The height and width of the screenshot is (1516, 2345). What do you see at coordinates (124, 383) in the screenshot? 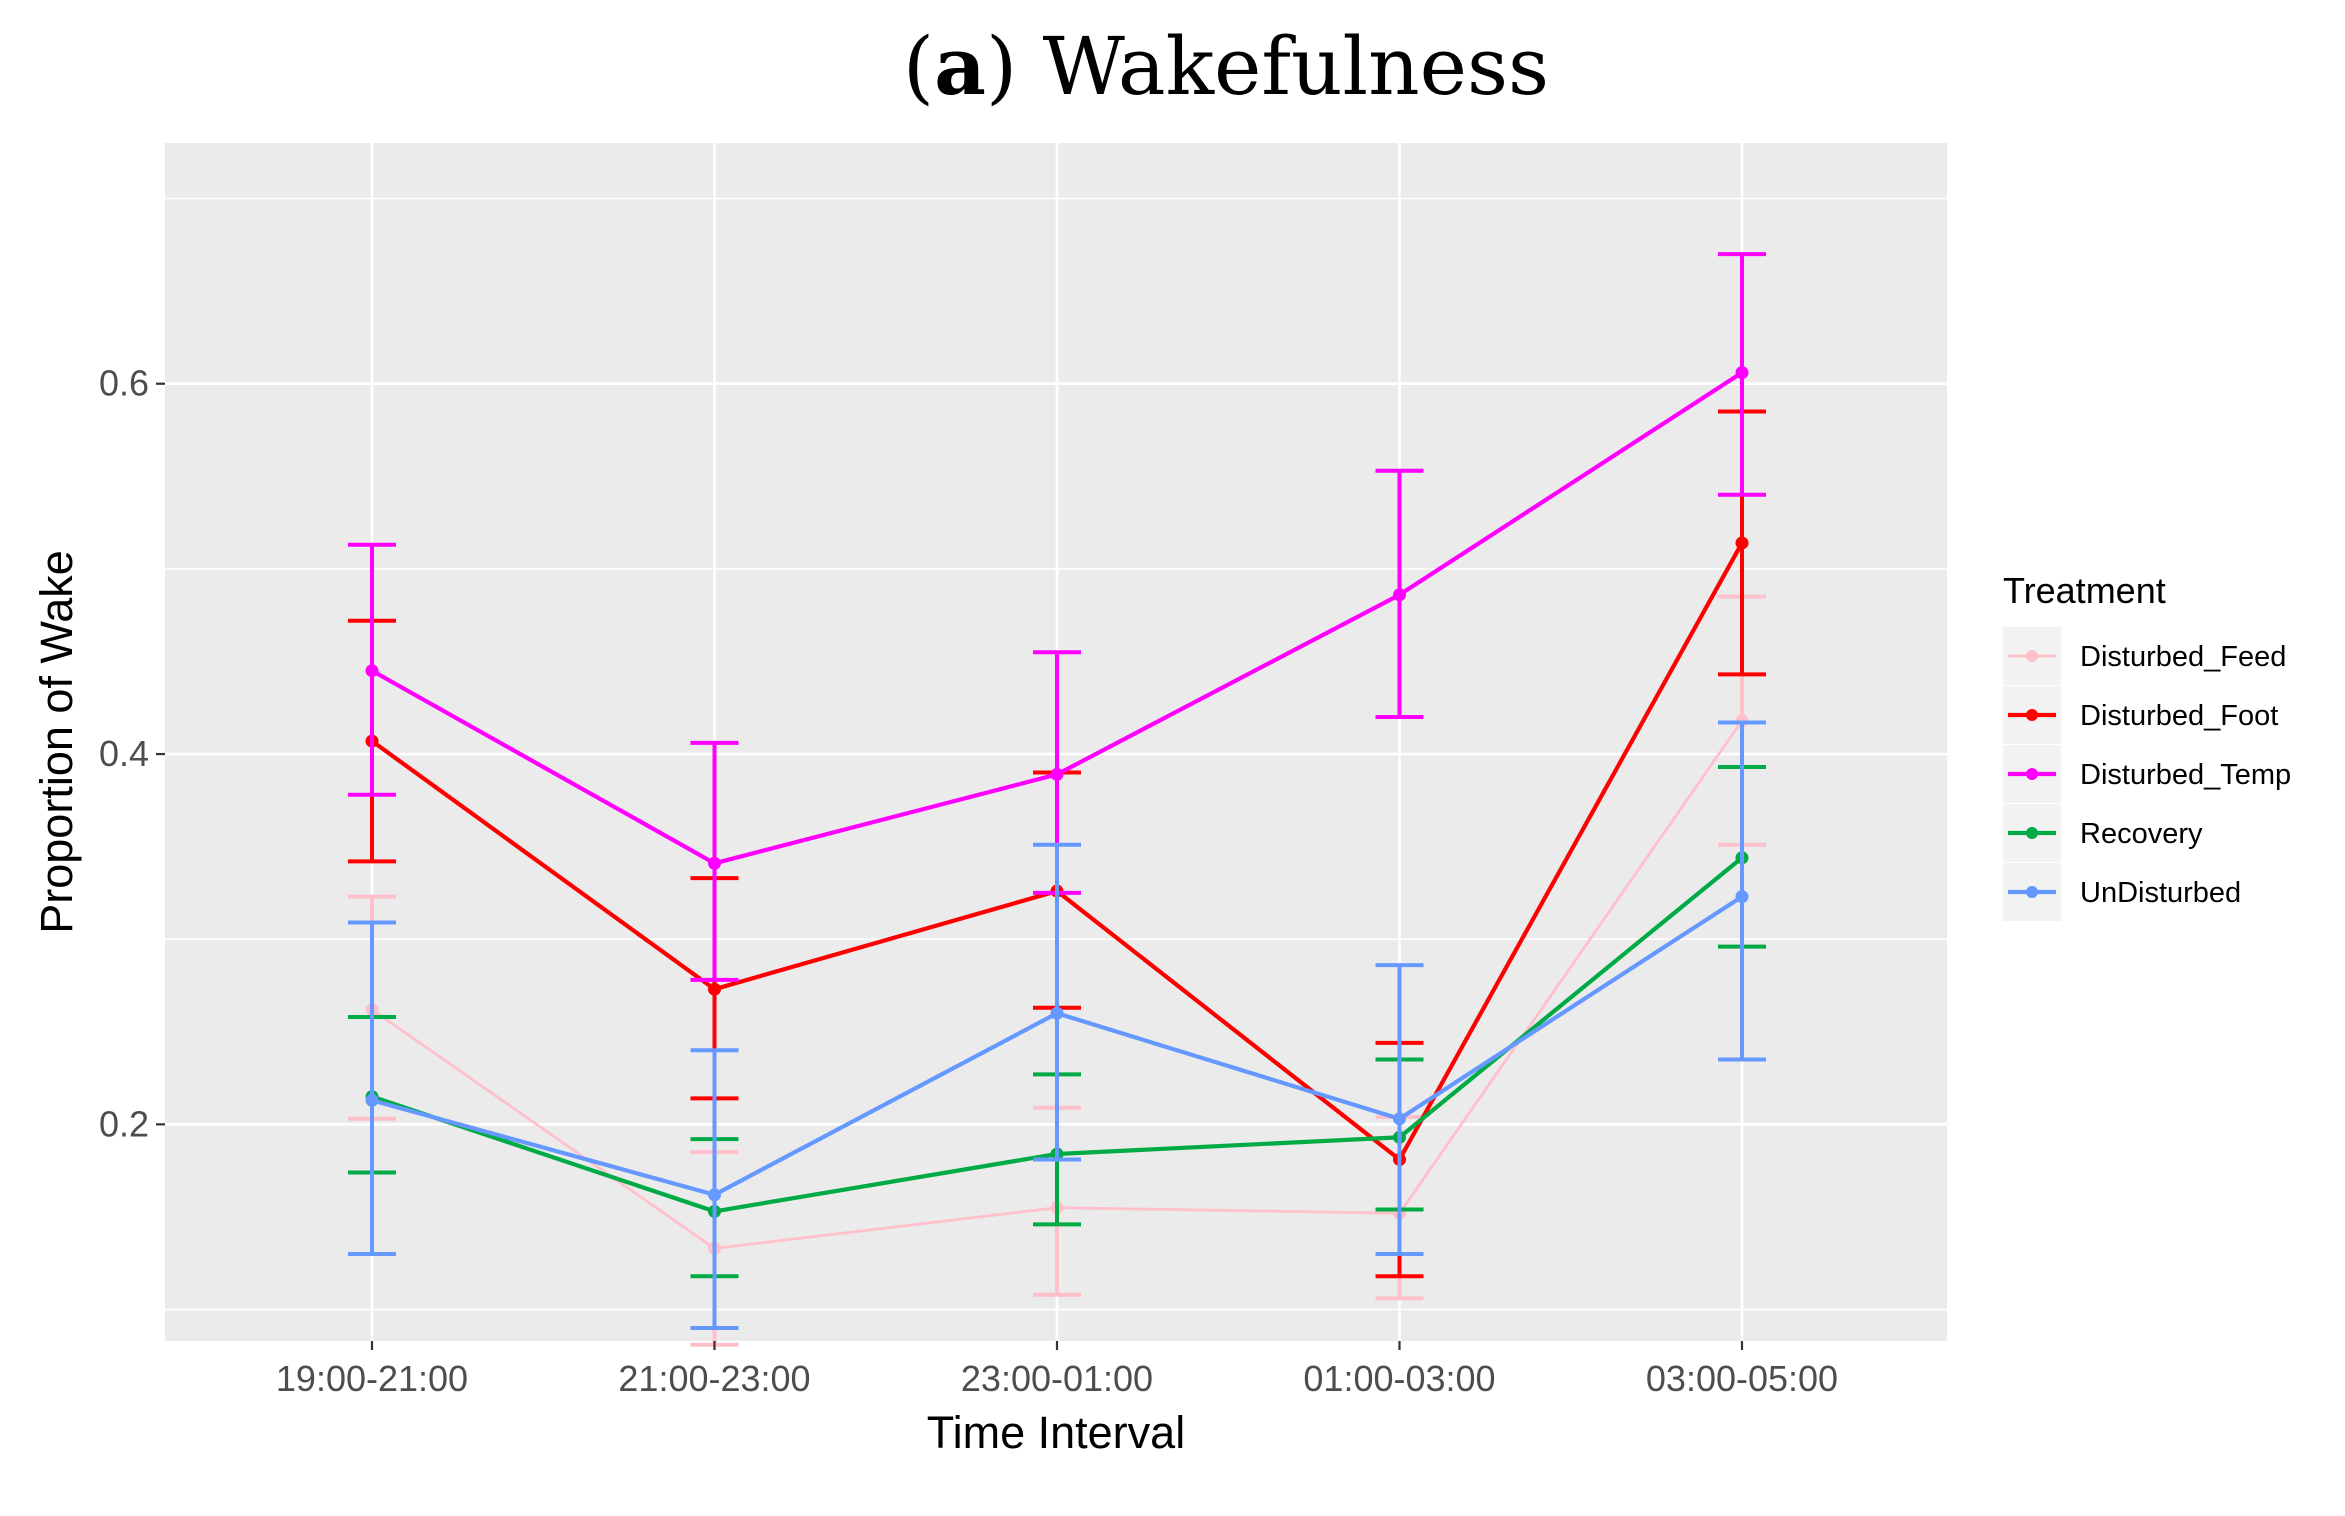
I see `y-tick-label-2: 0.6` at bounding box center [124, 383].